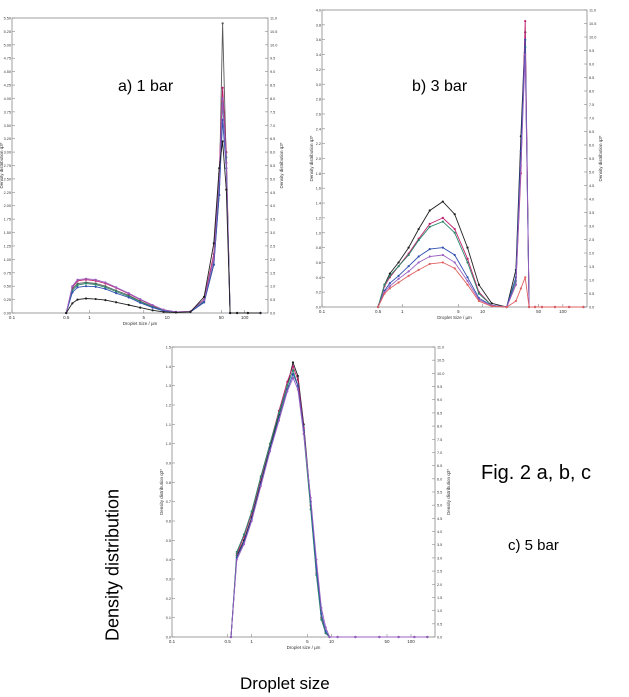 This screenshot has height=697, width=629. Describe the element at coordinates (168, 502) in the screenshot. I see `y-tick-label-left: 0.7` at that location.